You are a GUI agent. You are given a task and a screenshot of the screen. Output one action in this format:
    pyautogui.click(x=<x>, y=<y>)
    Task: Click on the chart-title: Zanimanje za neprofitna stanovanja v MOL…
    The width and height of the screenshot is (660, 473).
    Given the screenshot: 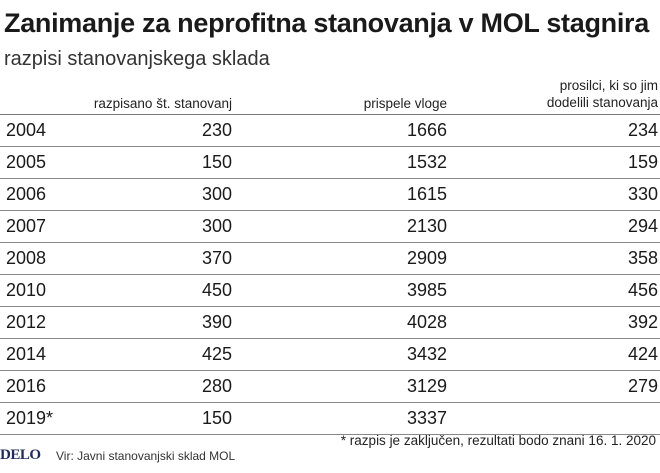 What is the action you would take?
    pyautogui.click(x=326, y=23)
    